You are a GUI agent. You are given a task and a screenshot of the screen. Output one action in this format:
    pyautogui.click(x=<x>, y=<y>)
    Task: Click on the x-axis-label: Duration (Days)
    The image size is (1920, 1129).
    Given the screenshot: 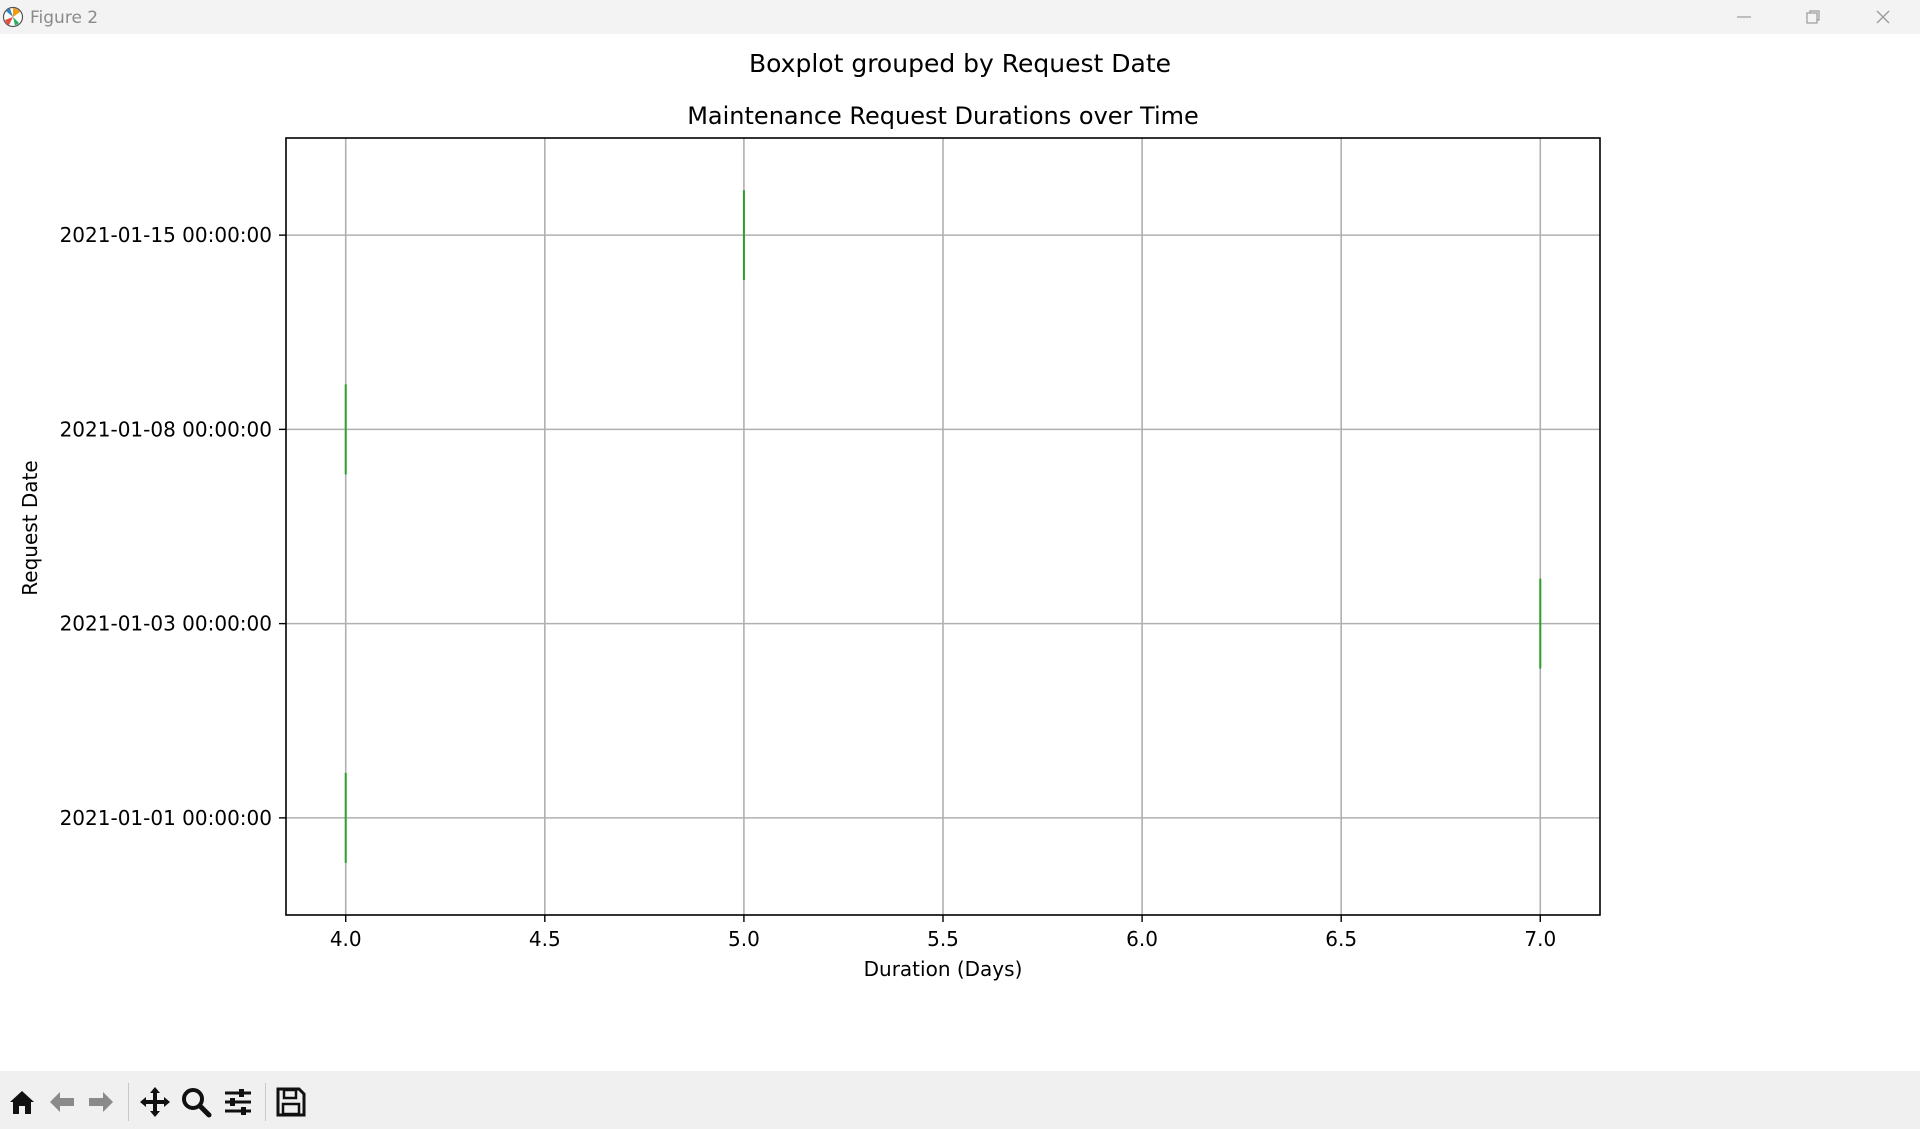 What is the action you would take?
    pyautogui.click(x=943, y=969)
    